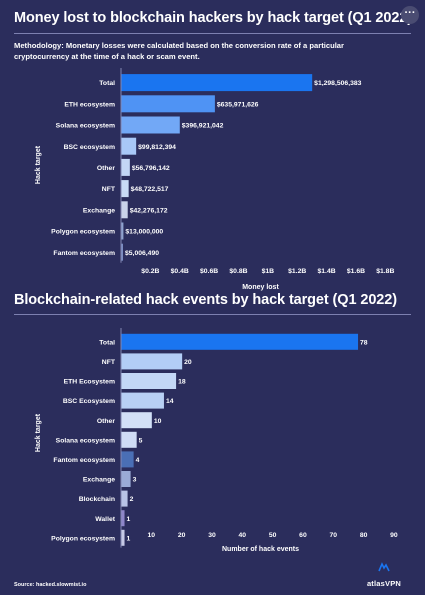  Describe the element at coordinates (260, 287) in the screenshot. I see `chart-1-x-axis-label: Money lost` at that location.